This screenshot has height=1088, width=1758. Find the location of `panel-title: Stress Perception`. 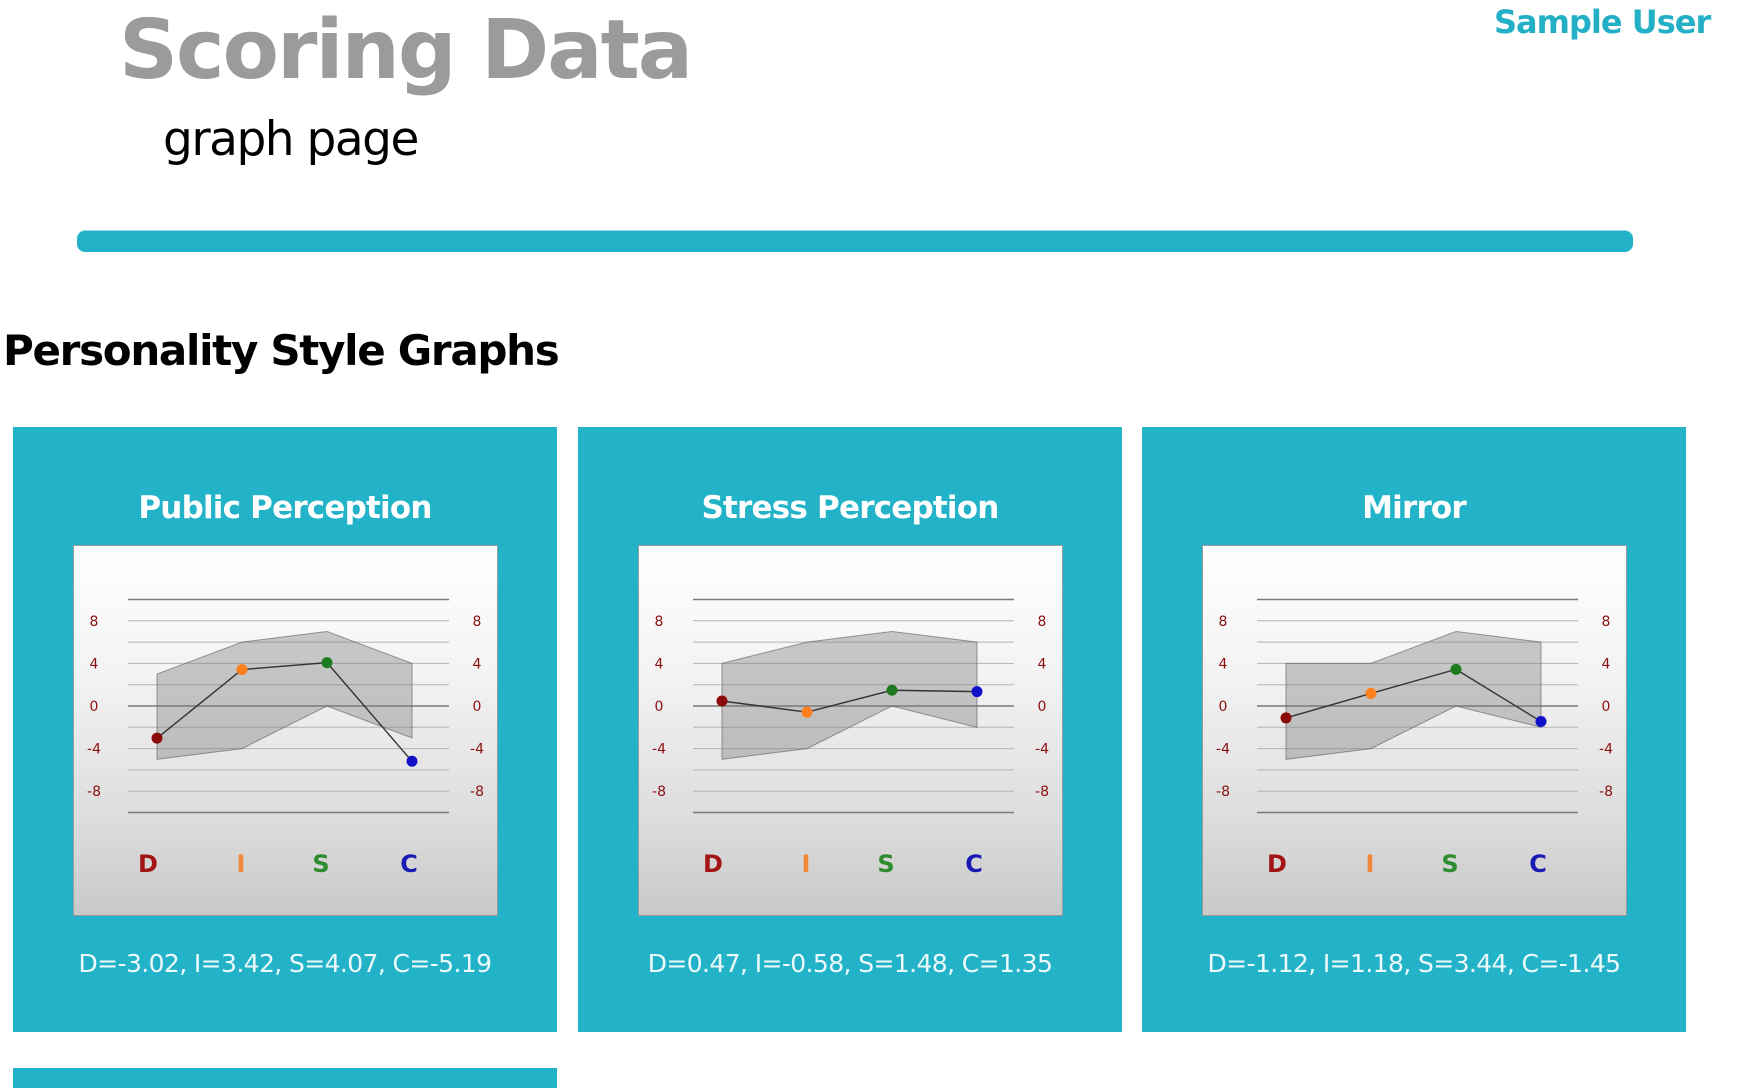

panel-title: Stress Perception is located at coordinates (850, 508).